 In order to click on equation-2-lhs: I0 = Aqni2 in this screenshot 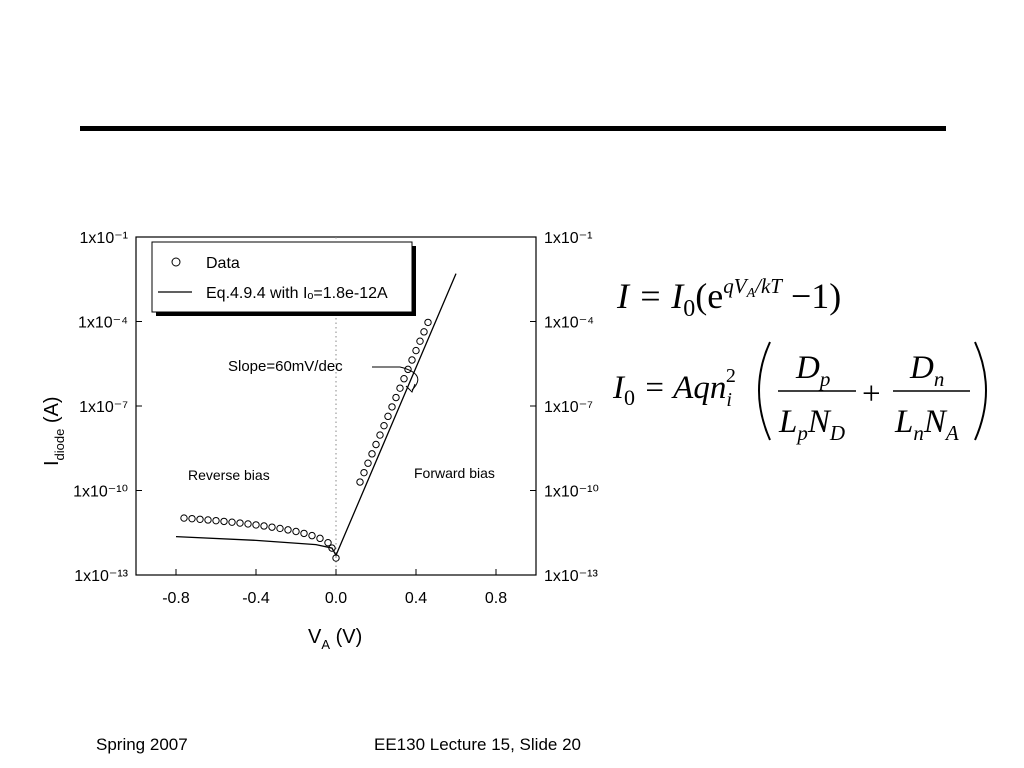, I will do `click(674, 388)`.